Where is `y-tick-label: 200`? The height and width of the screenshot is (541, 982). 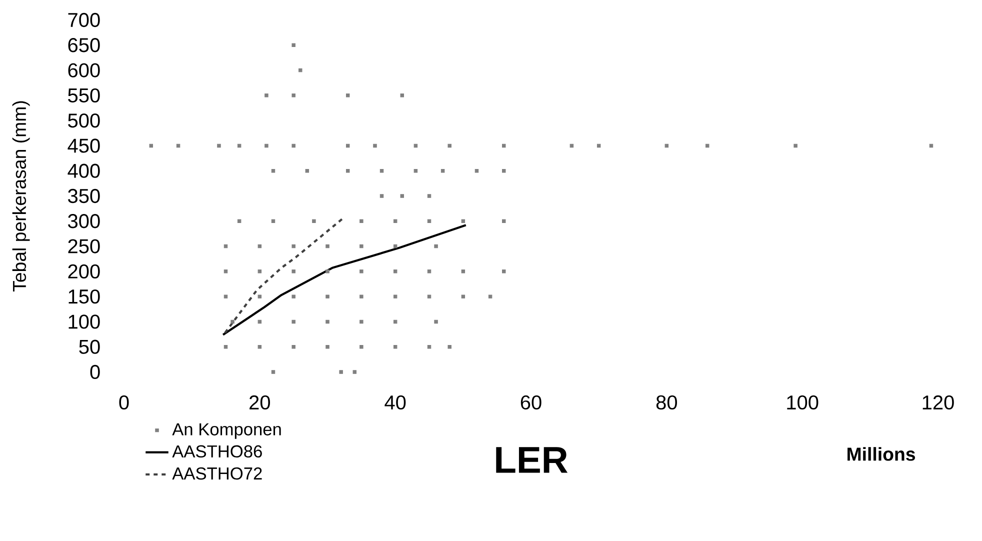 y-tick-label: 200 is located at coordinates (84, 271).